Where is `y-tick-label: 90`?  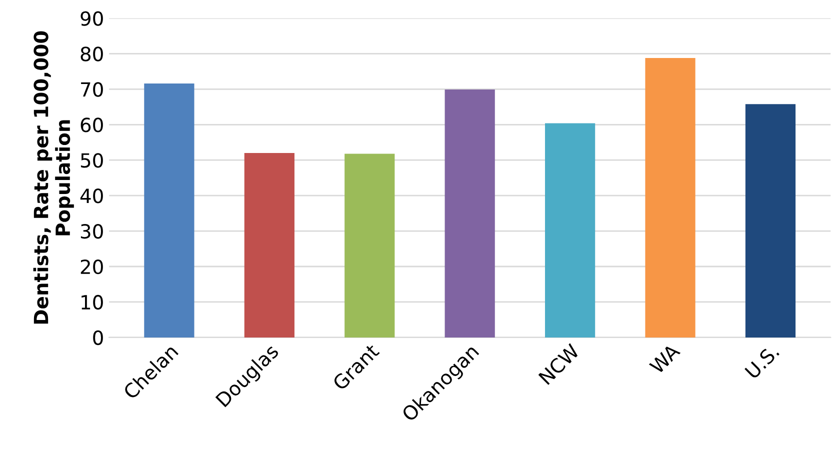 y-tick-label: 90 is located at coordinates (91, 18).